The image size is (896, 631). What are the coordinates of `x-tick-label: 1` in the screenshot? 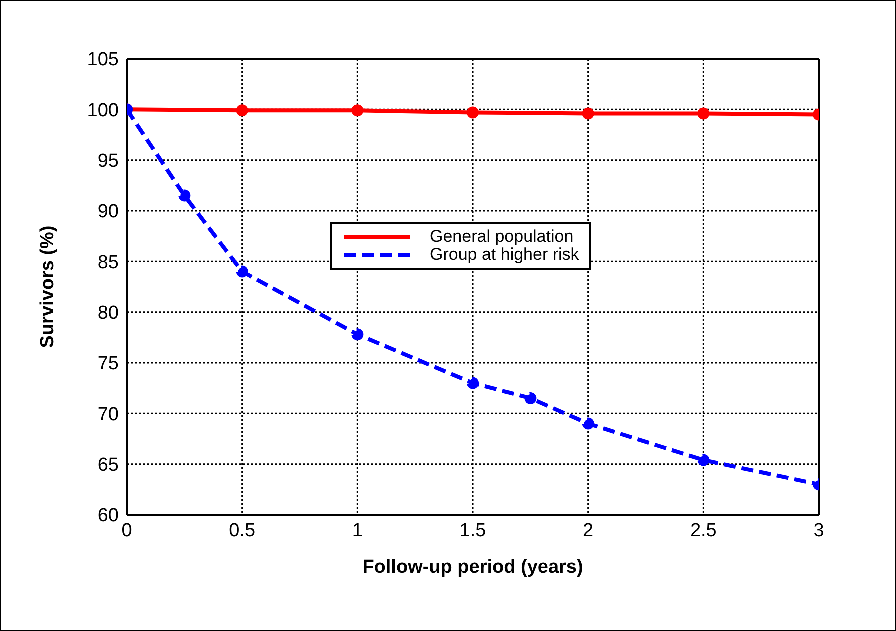 It's located at (357, 531).